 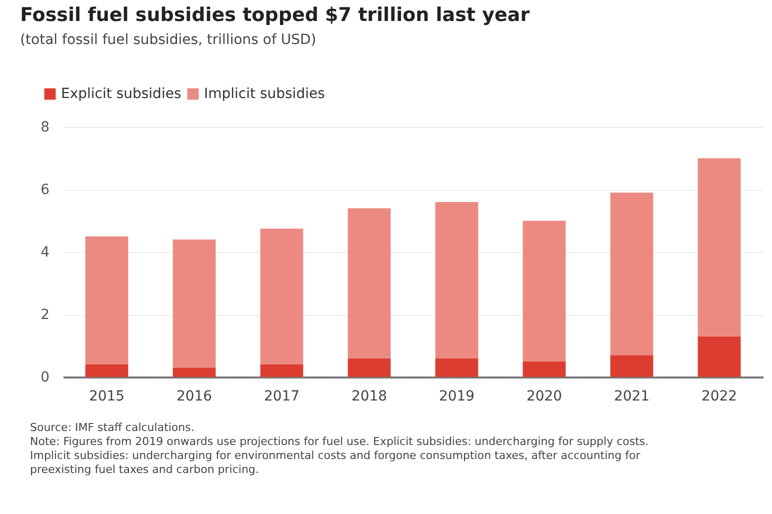 What do you see at coordinates (121, 94) in the screenshot?
I see `legend-label: Explicit subsidies` at bounding box center [121, 94].